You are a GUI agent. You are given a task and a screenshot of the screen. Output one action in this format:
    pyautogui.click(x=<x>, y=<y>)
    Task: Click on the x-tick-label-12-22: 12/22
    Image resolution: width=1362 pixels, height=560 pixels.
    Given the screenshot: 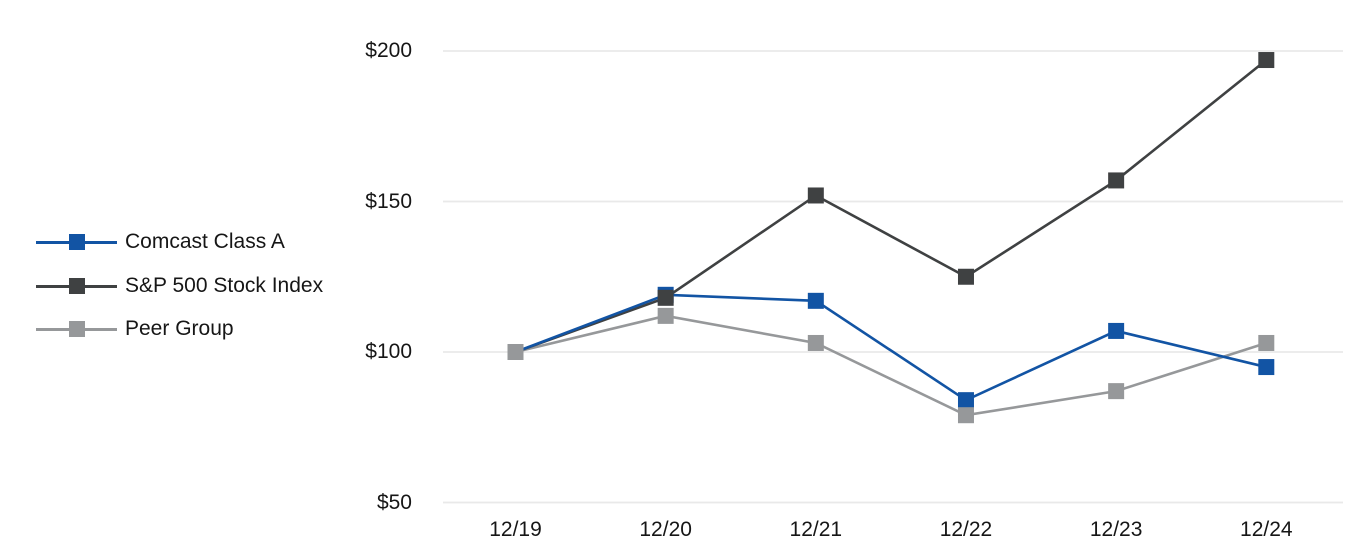 What is the action you would take?
    pyautogui.click(x=966, y=529)
    